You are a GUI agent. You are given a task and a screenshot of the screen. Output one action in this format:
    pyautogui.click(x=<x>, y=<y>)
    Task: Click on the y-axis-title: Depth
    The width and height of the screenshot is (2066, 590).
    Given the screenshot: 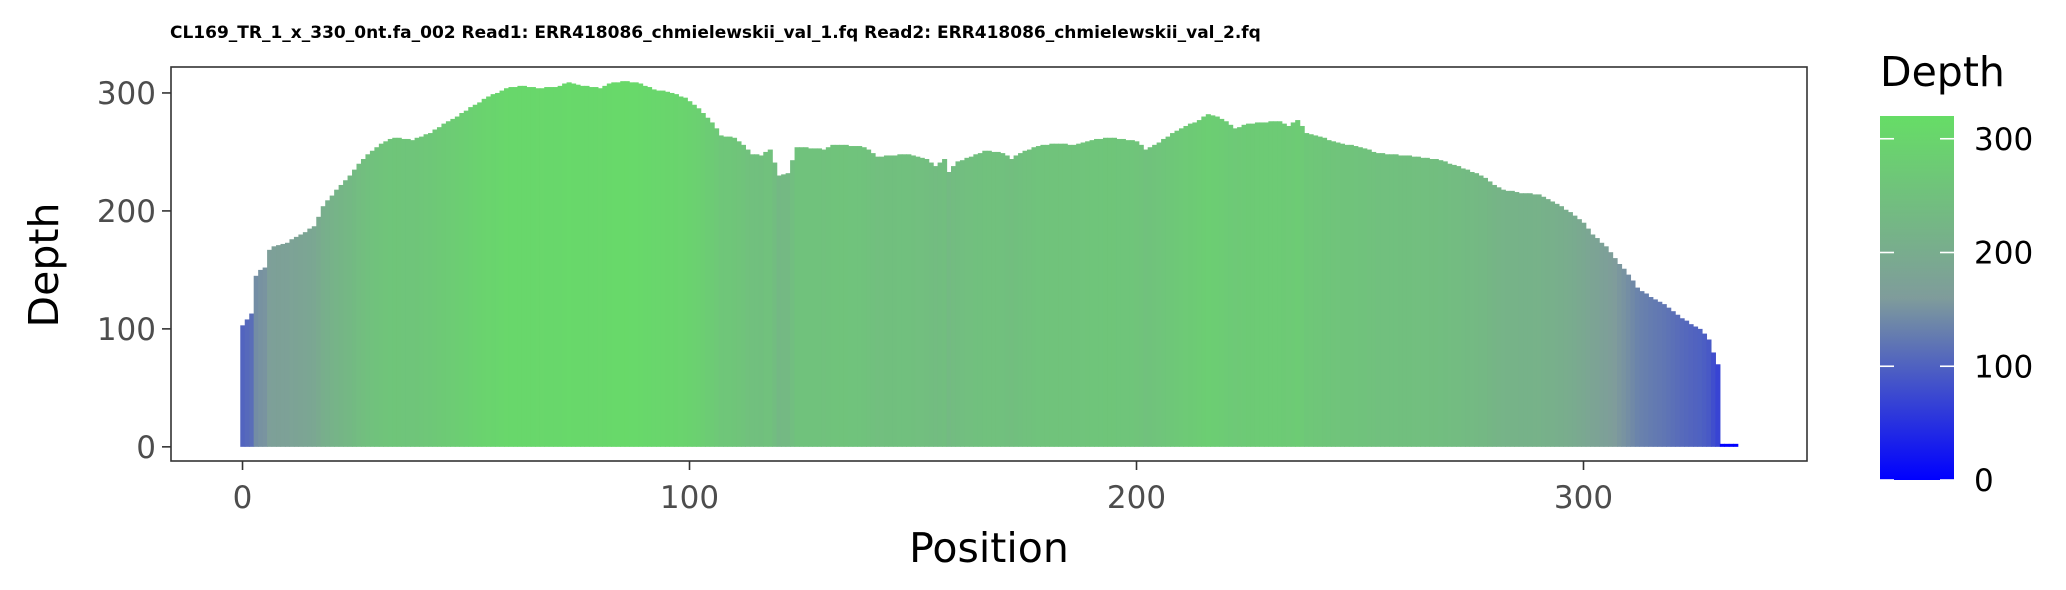 What is the action you would take?
    pyautogui.click(x=44, y=265)
    